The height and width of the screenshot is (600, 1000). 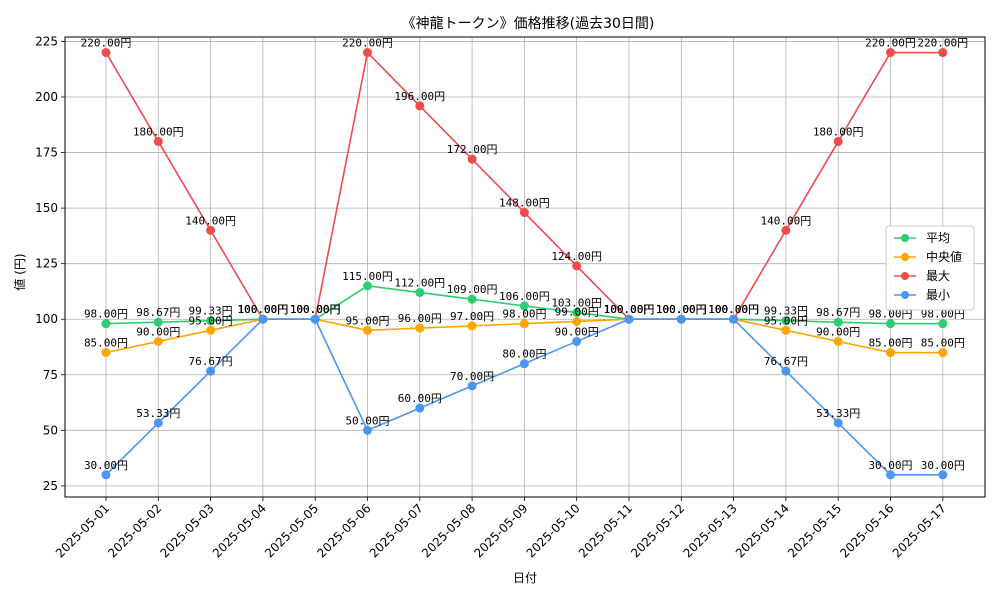 I want to click on y-tick-label: 100, so click(x=46, y=319).